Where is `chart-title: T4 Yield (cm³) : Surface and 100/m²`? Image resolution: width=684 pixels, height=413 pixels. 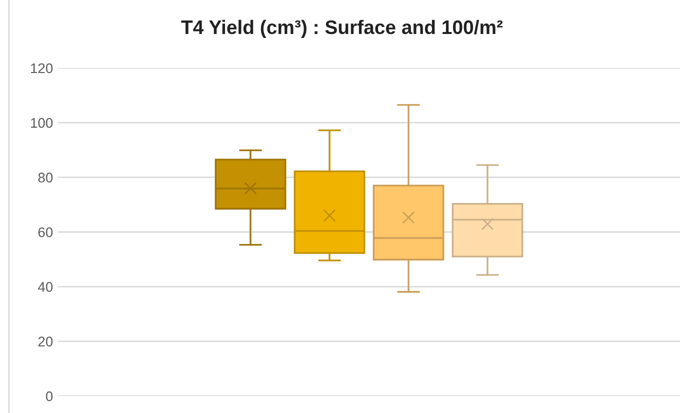 chart-title: T4 Yield (cm³) : Surface and 100/m² is located at coordinates (342, 29).